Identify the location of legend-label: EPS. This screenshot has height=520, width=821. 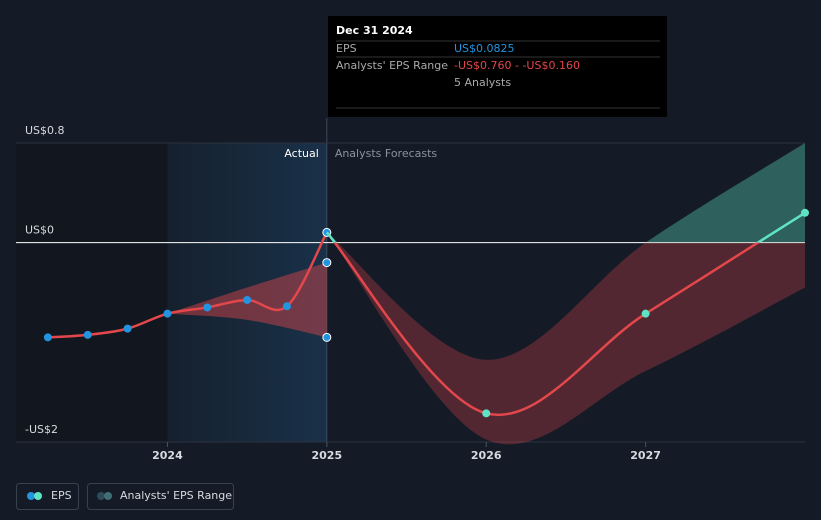
(61, 495).